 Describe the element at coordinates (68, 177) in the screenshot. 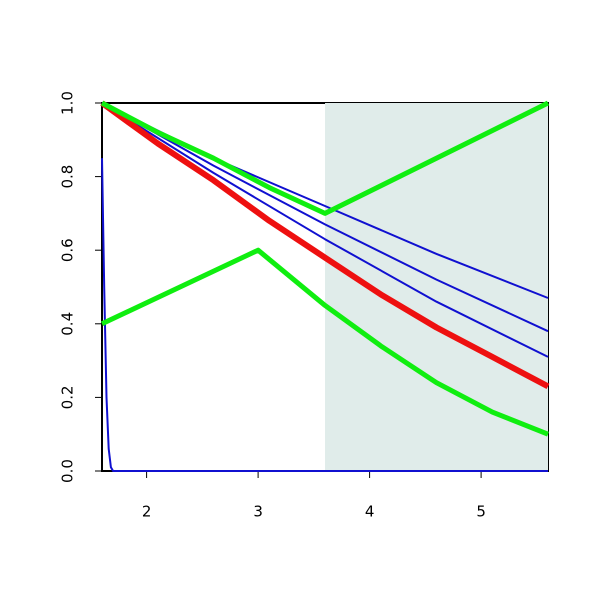

I see `y-tick-label: 0.8` at that location.